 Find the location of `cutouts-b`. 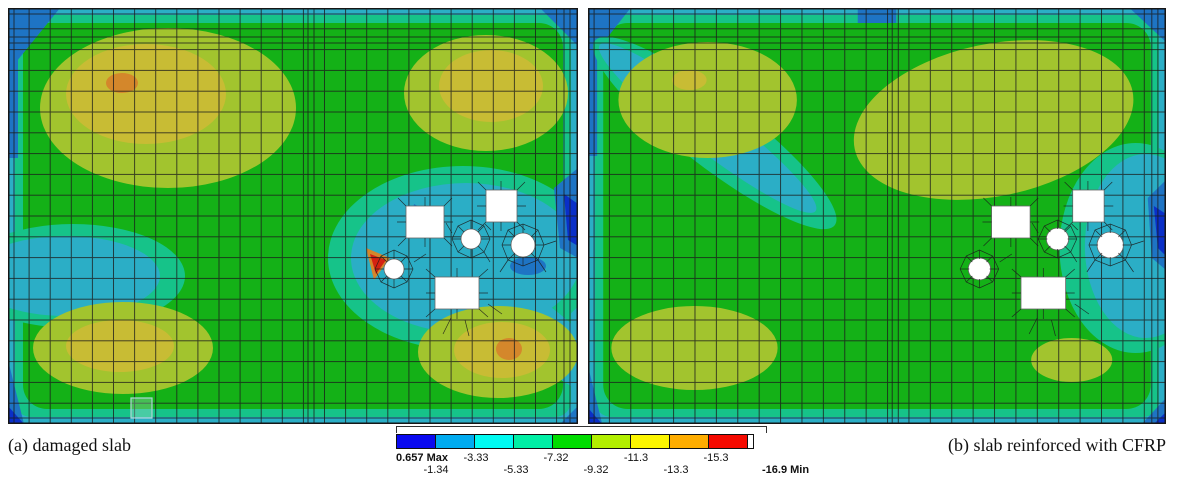

cutouts-b is located at coordinates (1045, 249).